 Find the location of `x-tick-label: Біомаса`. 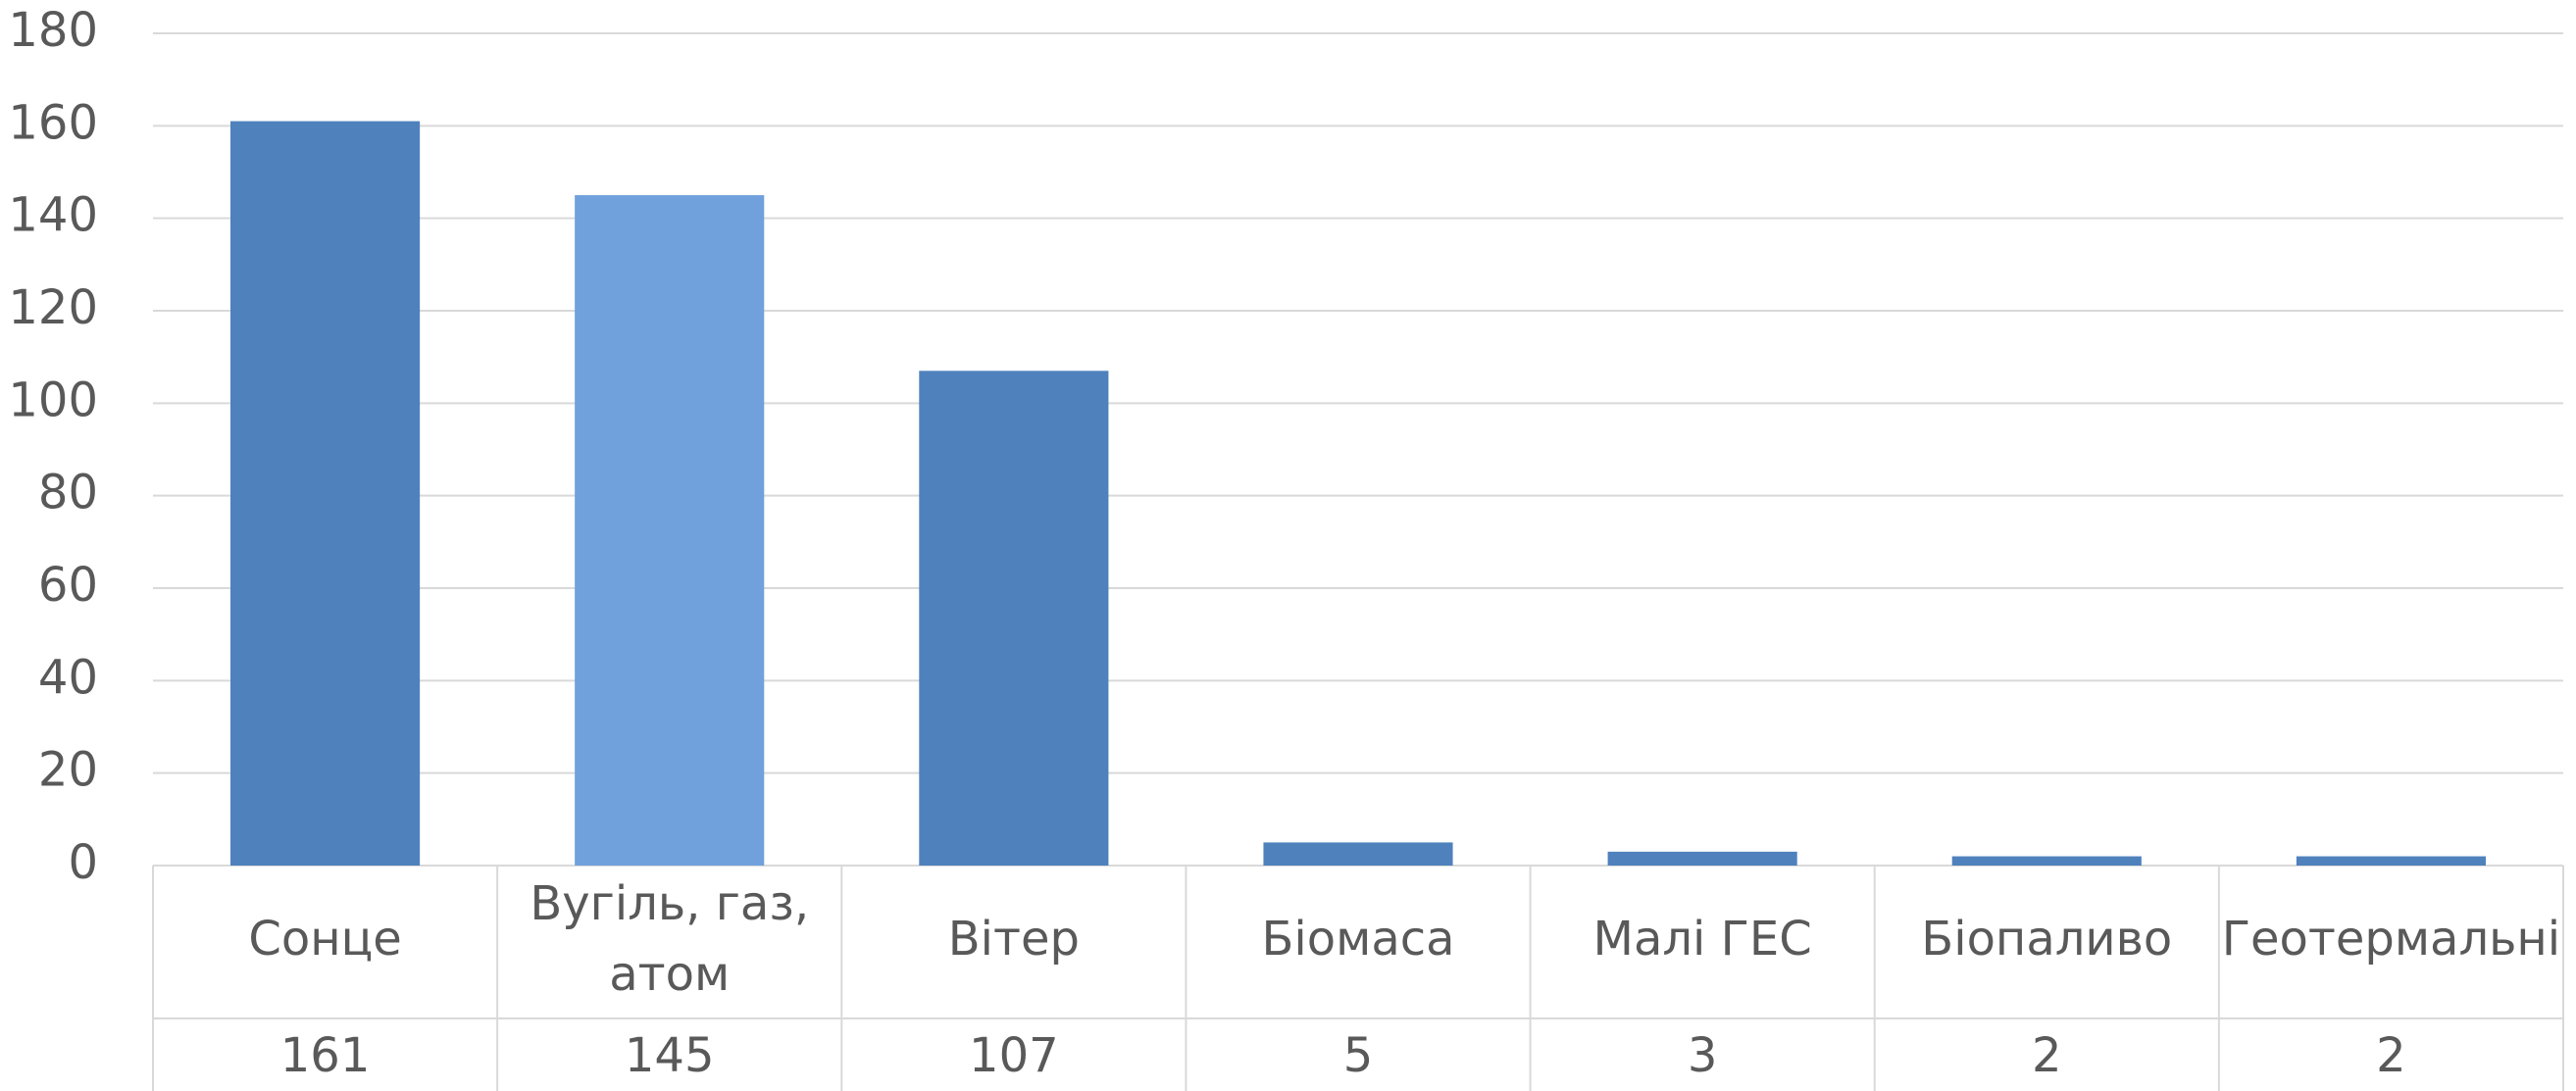

x-tick-label: Біомаса is located at coordinates (1358, 939).